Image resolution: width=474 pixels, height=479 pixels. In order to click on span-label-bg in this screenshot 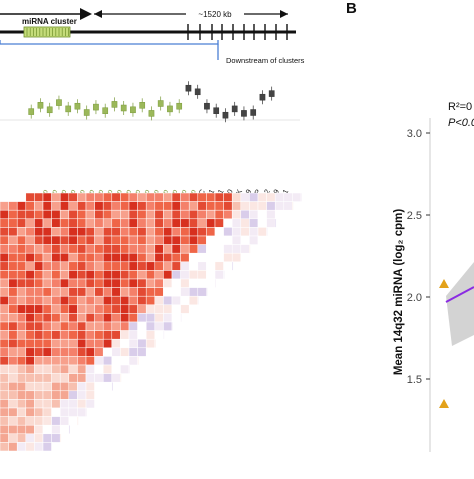, I will do `click(215, 14)`.